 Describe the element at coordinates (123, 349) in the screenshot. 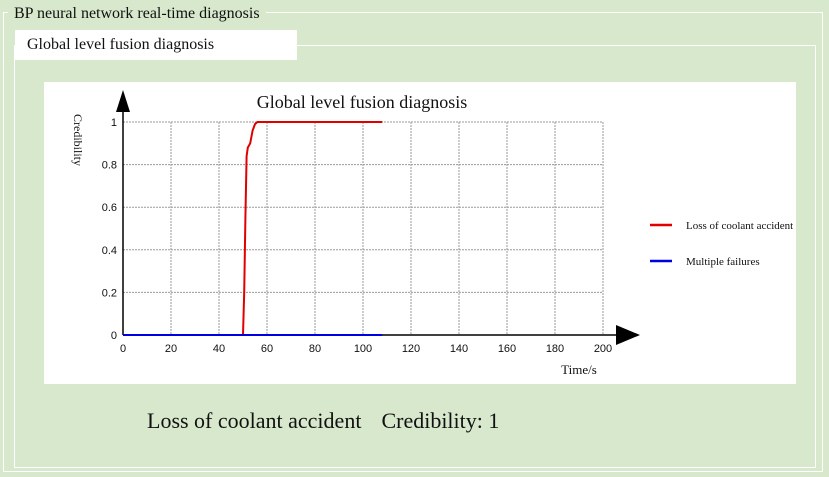

I see `x-tick-label: 0` at that location.